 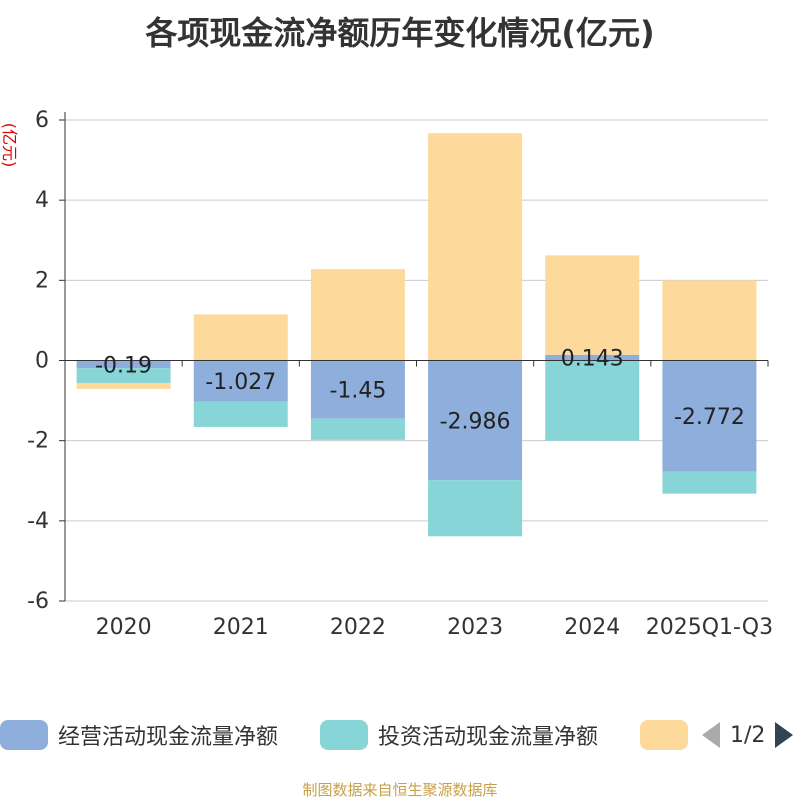 I want to click on x-tick-label-5: 2025Q1-Q3, so click(x=709, y=627).